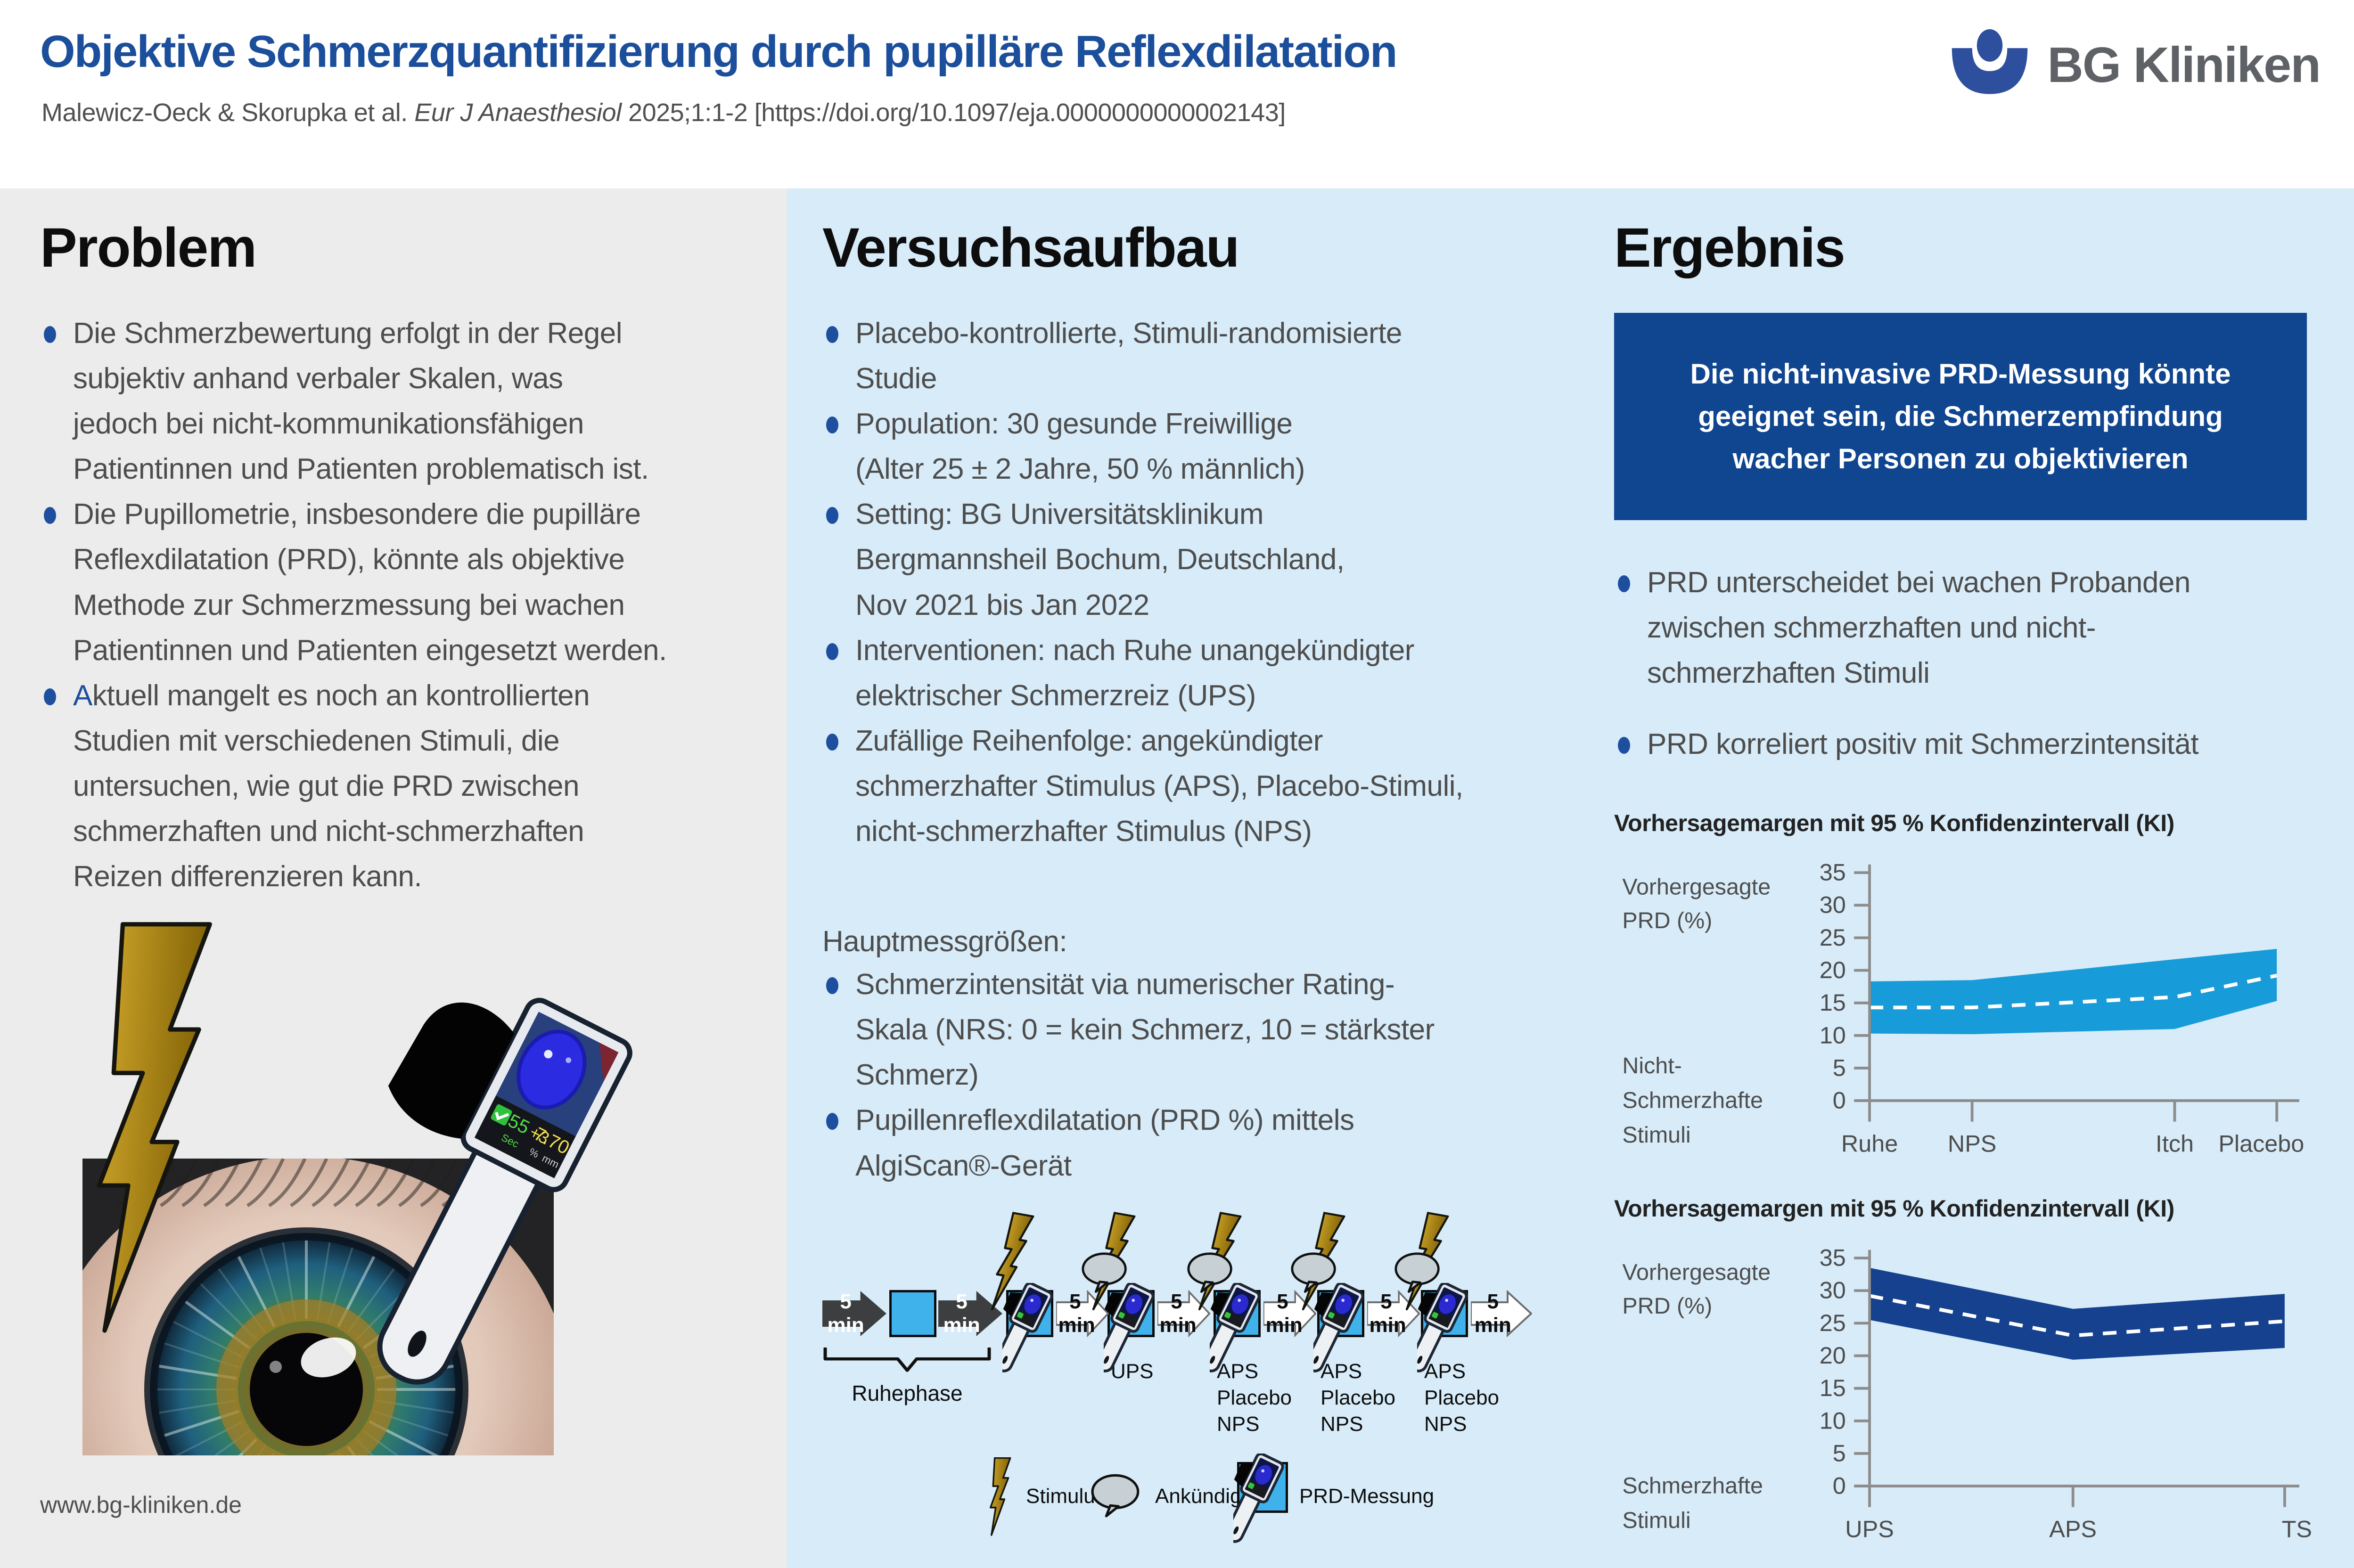  What do you see at coordinates (148, 248) in the screenshot?
I see `problem-heading: Problem` at bounding box center [148, 248].